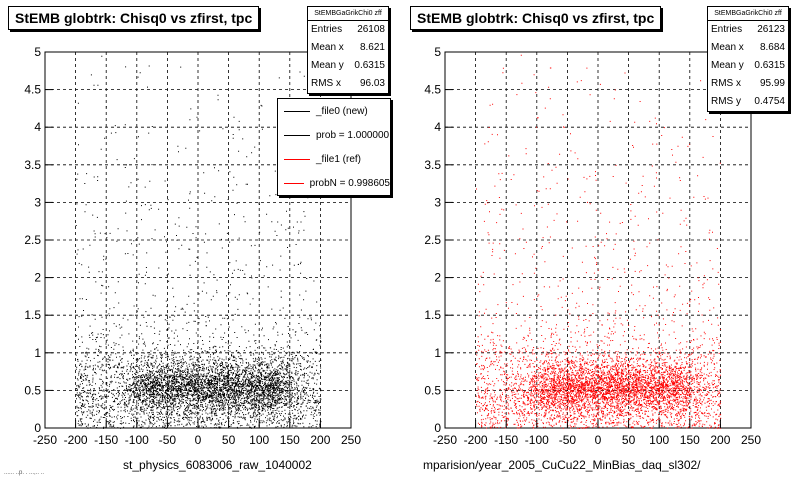  I want to click on stats-row: Mean x 8.684, so click(748, 47).